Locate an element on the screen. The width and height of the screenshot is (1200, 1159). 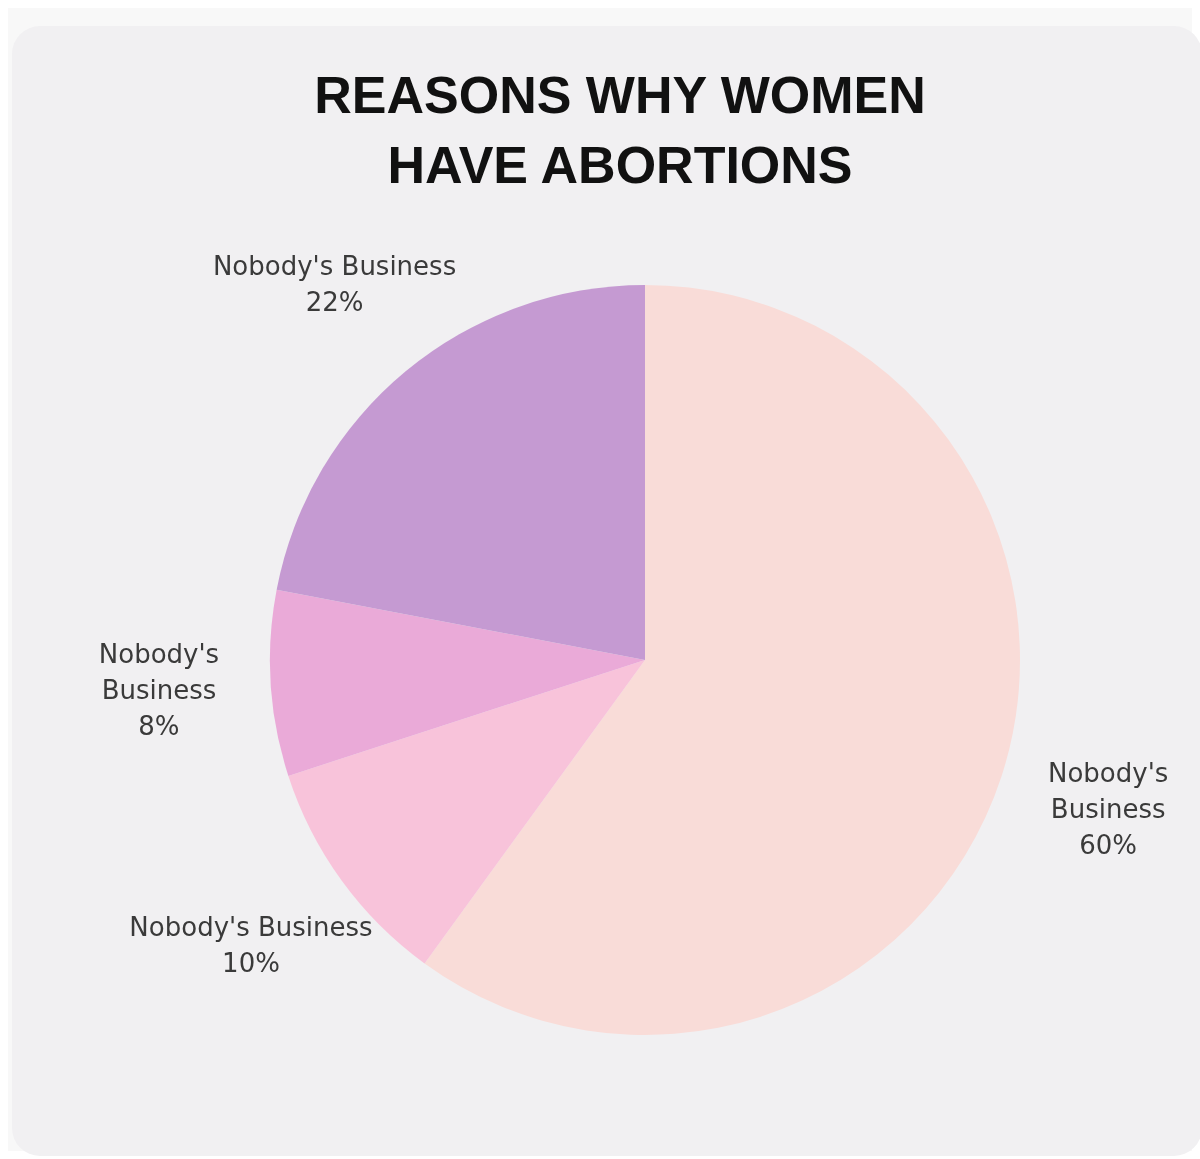
data-label: 8% is located at coordinates (159, 725).